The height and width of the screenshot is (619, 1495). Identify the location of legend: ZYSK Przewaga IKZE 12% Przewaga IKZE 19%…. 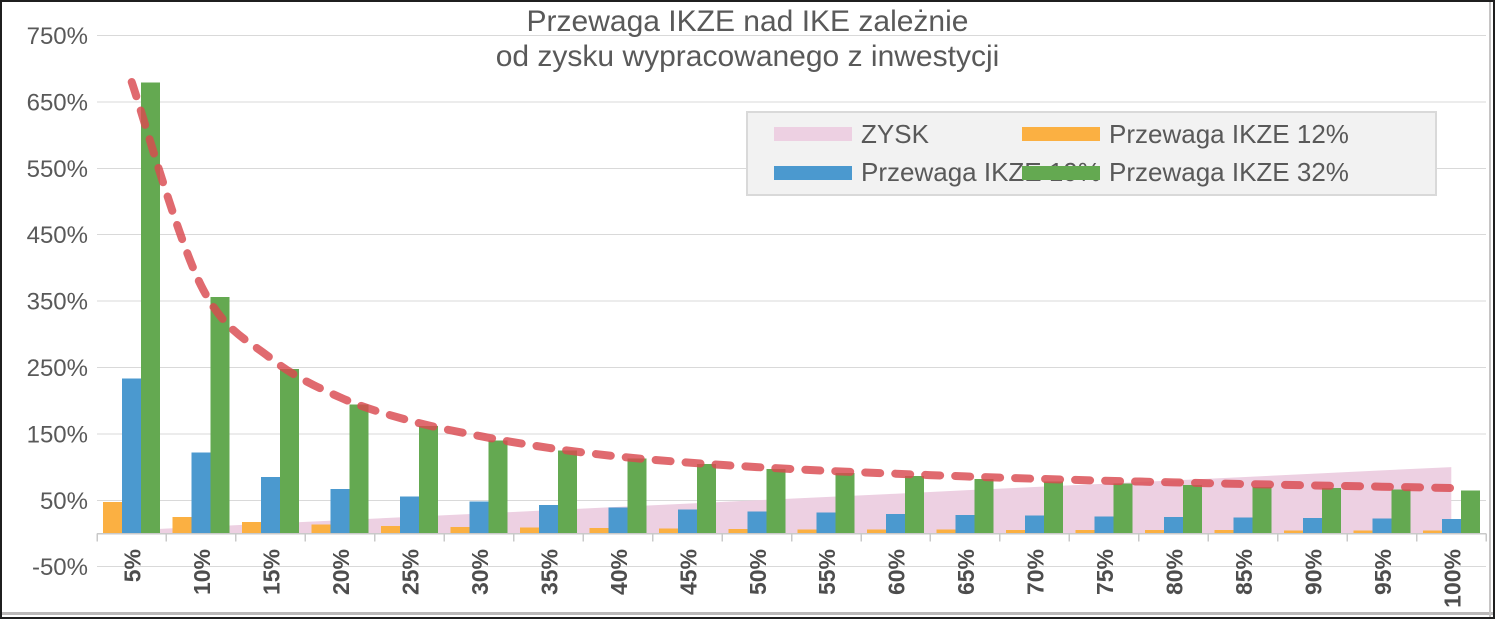
(1091, 153).